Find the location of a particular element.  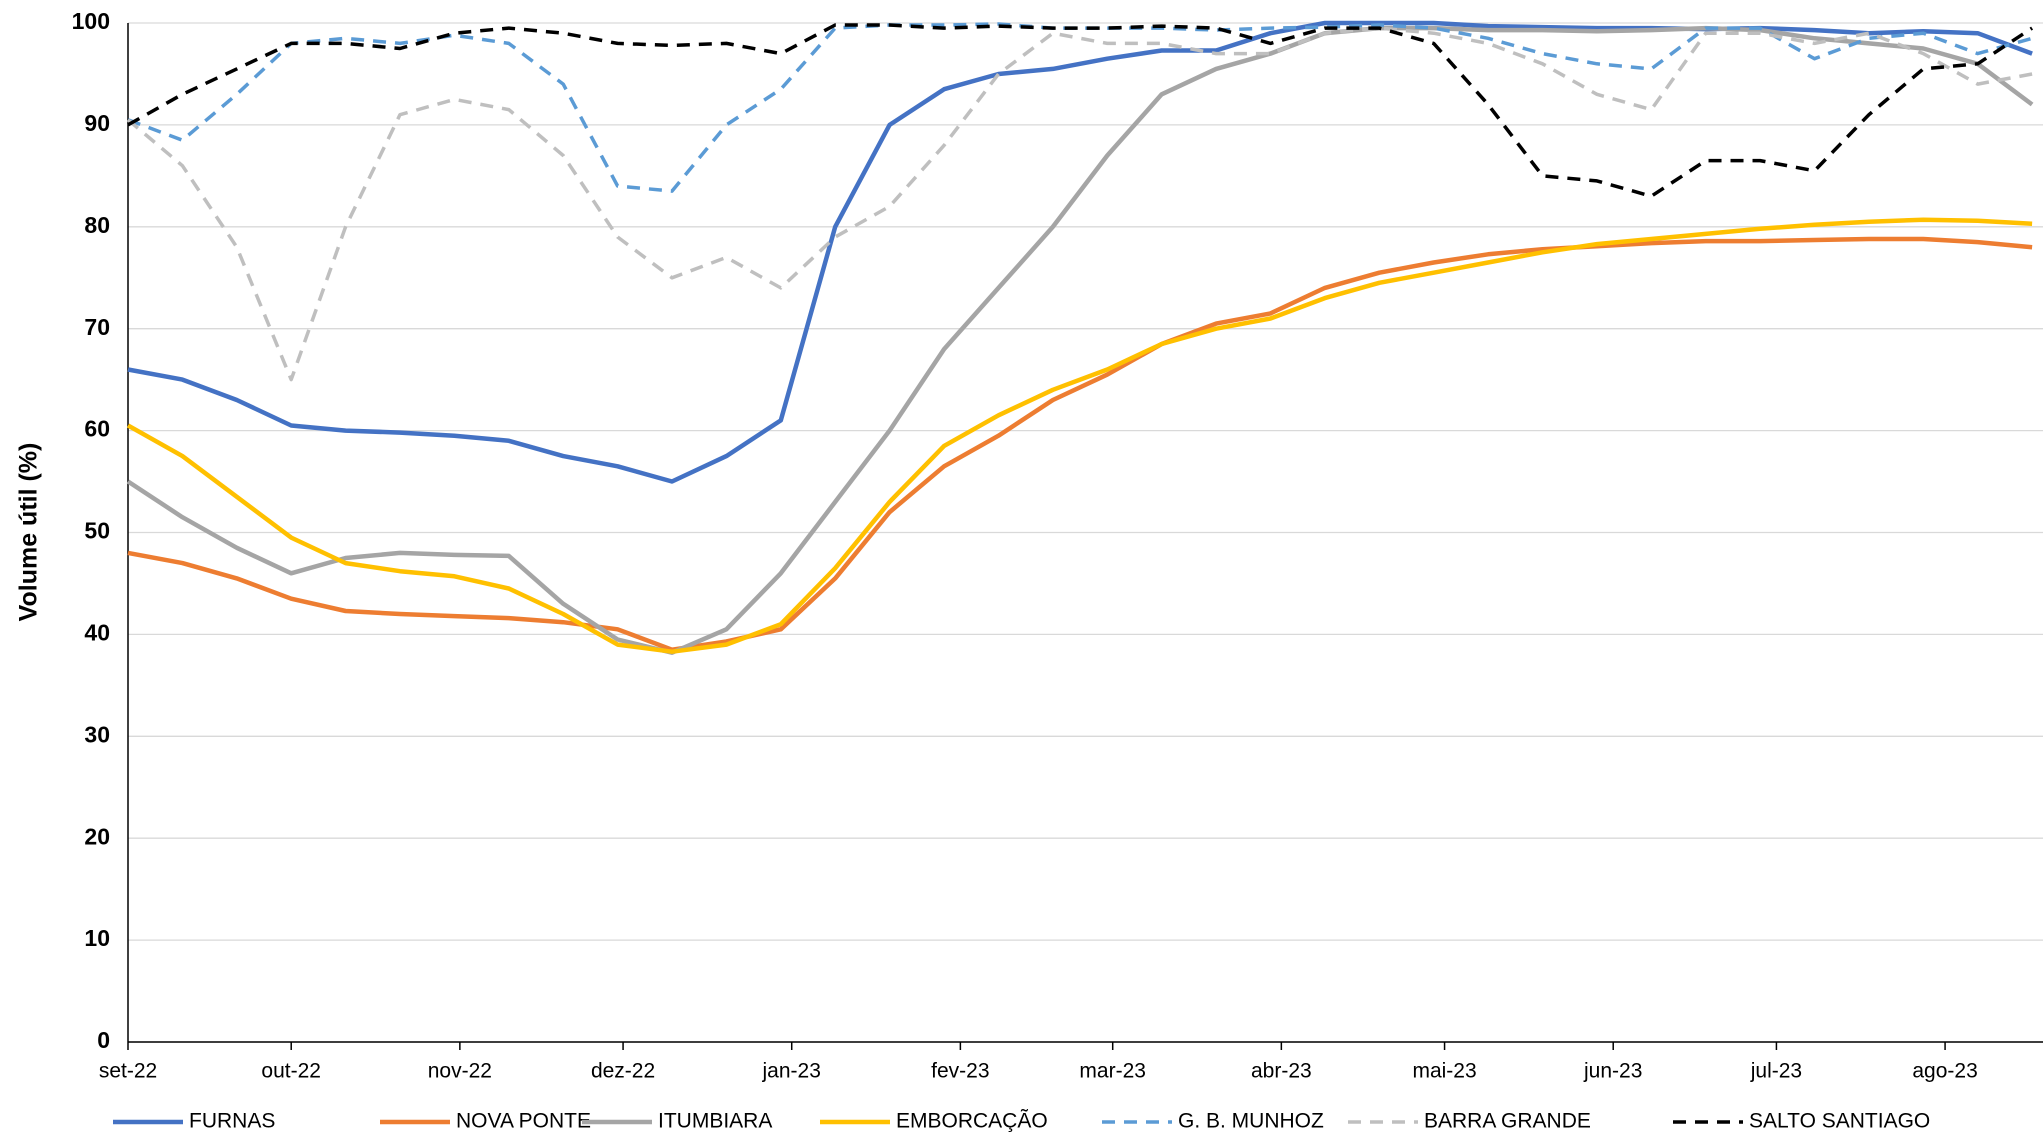

x-tick-label: mai-23 is located at coordinates (1444, 1071).